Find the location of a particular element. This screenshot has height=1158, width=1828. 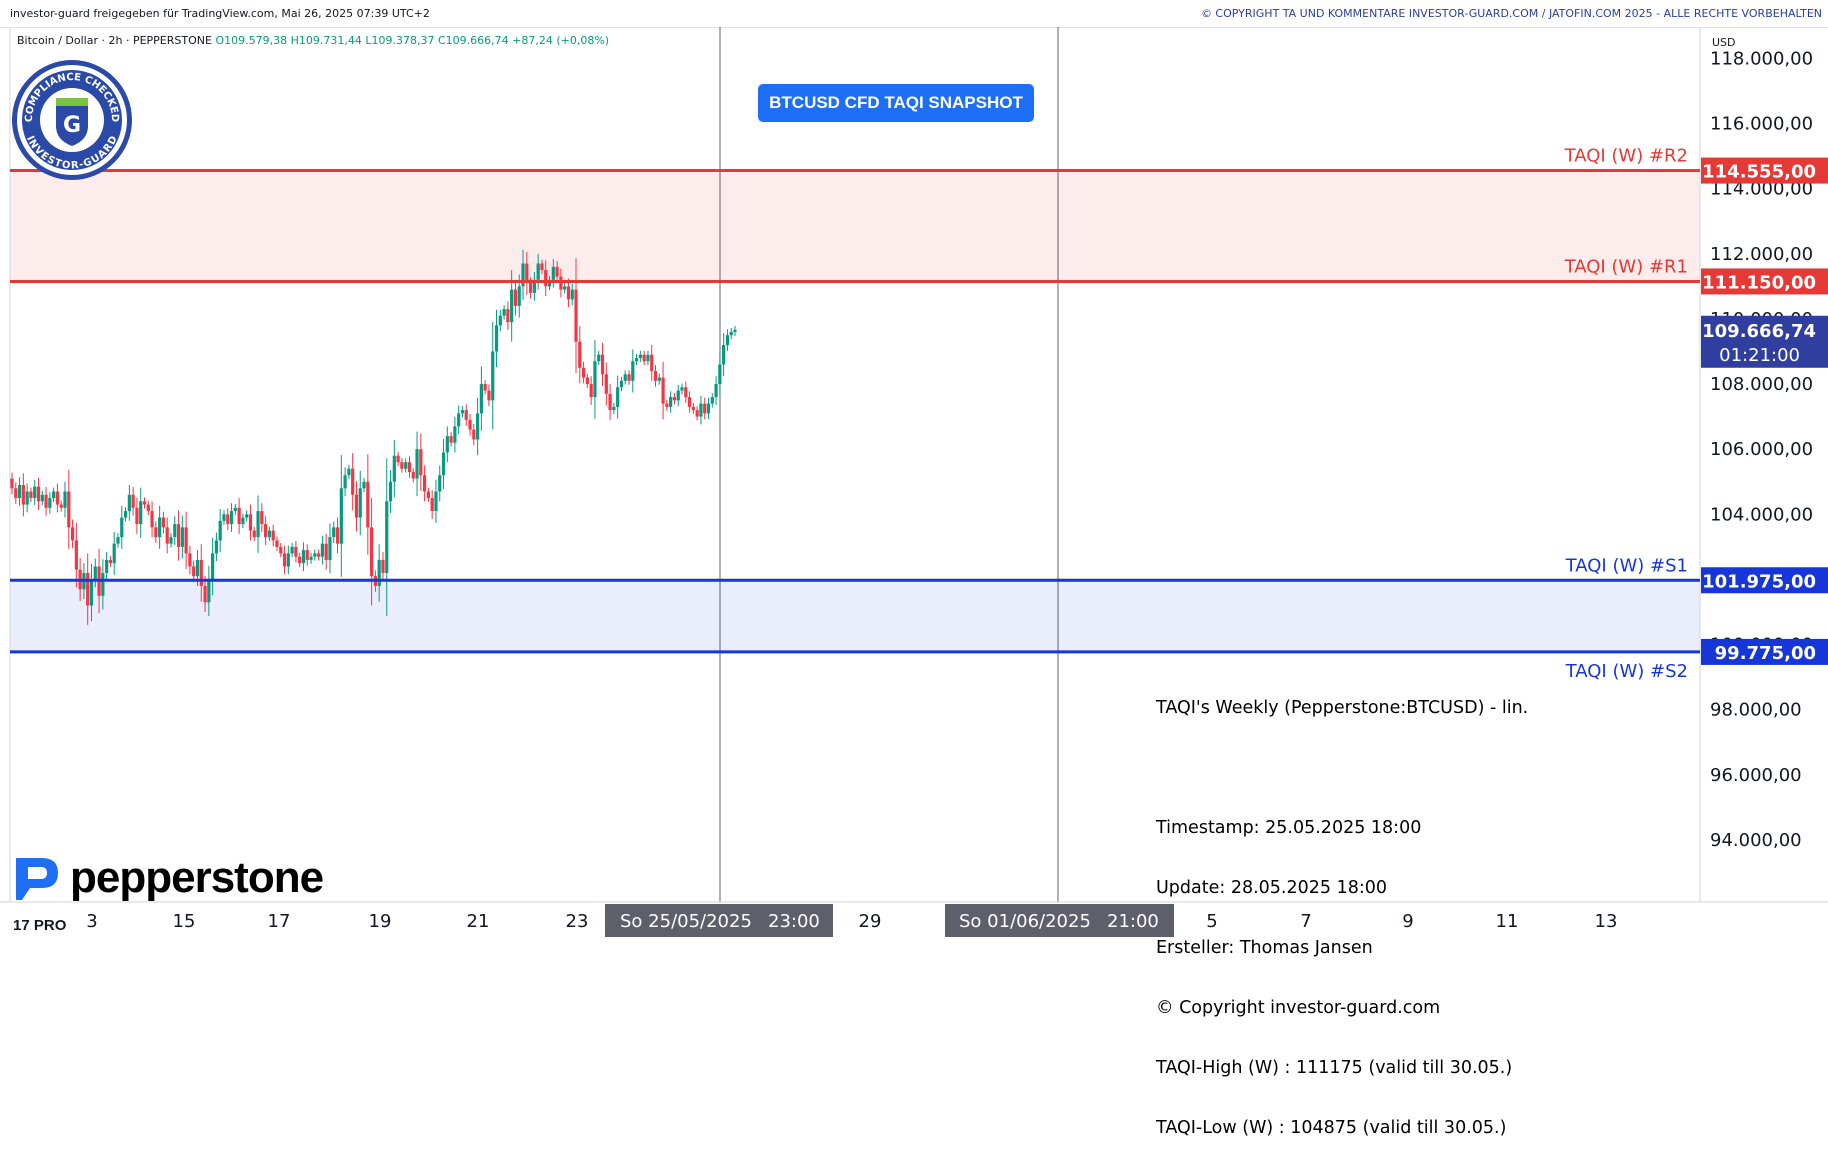

snapshot-button: BTCUSD CFD TAQI SNAPSHOT is located at coordinates (896, 103).